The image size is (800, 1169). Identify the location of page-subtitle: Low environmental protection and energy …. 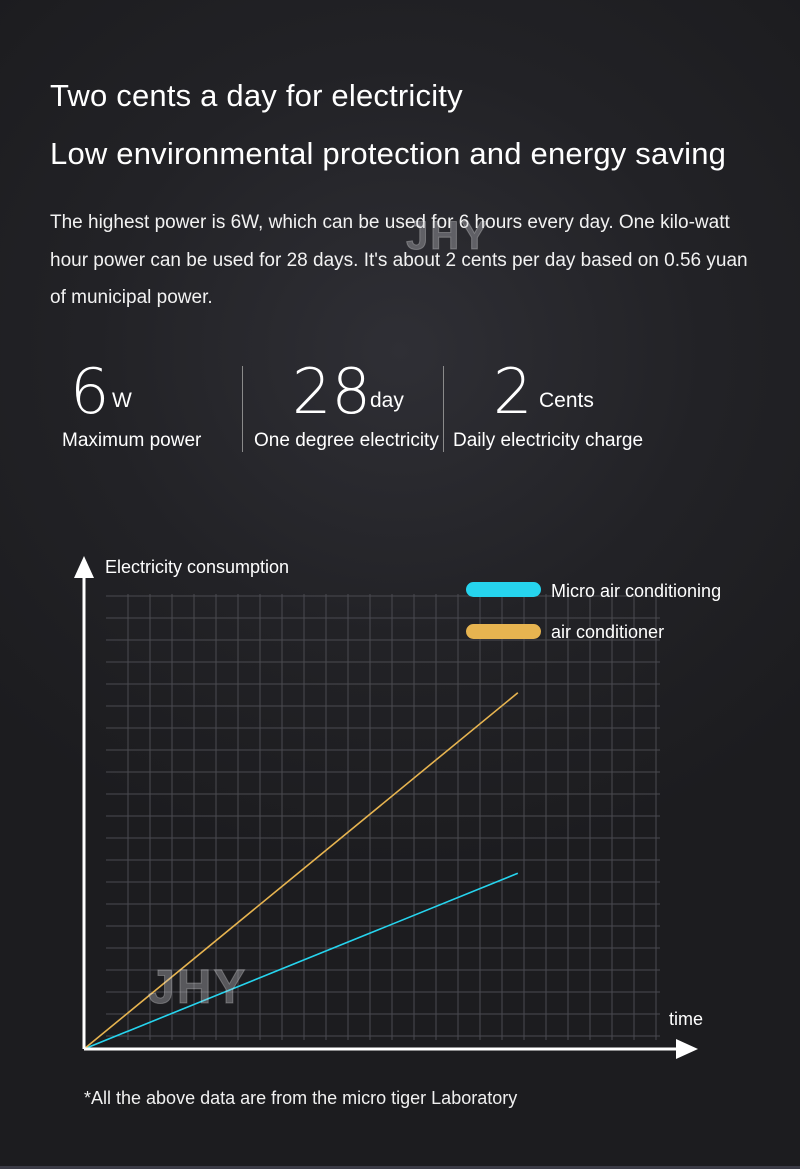
(388, 153).